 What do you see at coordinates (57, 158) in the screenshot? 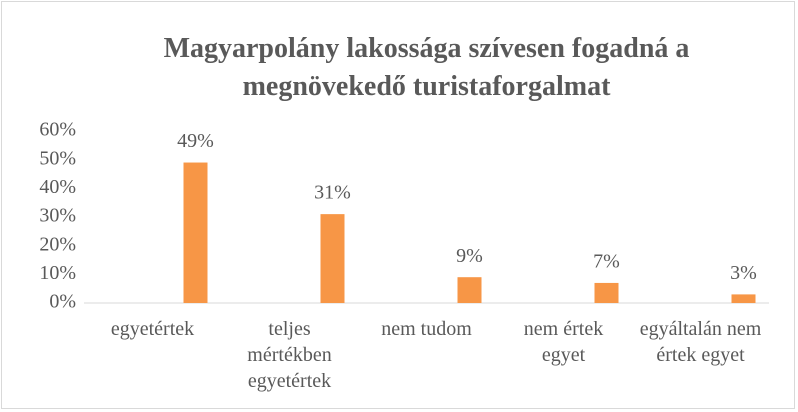
I see `y-tick-label: 50%` at bounding box center [57, 158].